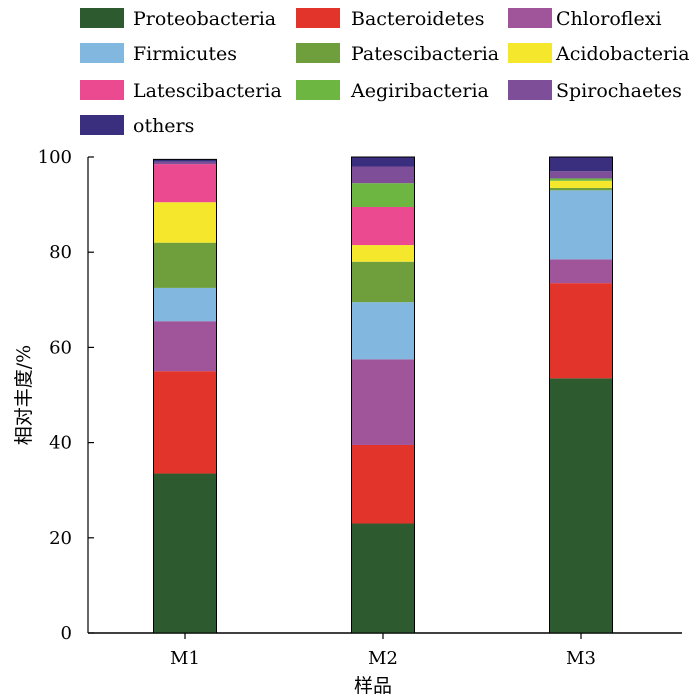  I want to click on legend-item-bacteroidetes: Bacteroidetes, so click(390, 19).